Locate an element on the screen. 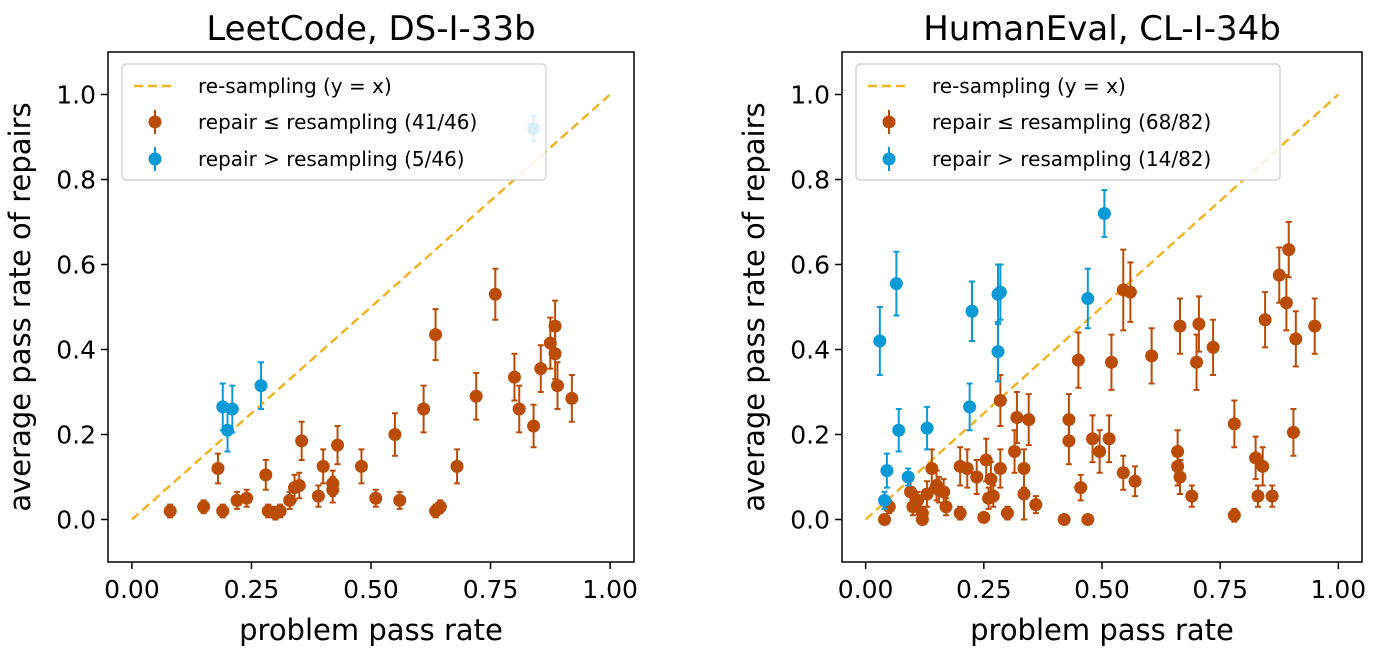 The height and width of the screenshot is (662, 1388). legend-box is located at coordinates (334, 122).